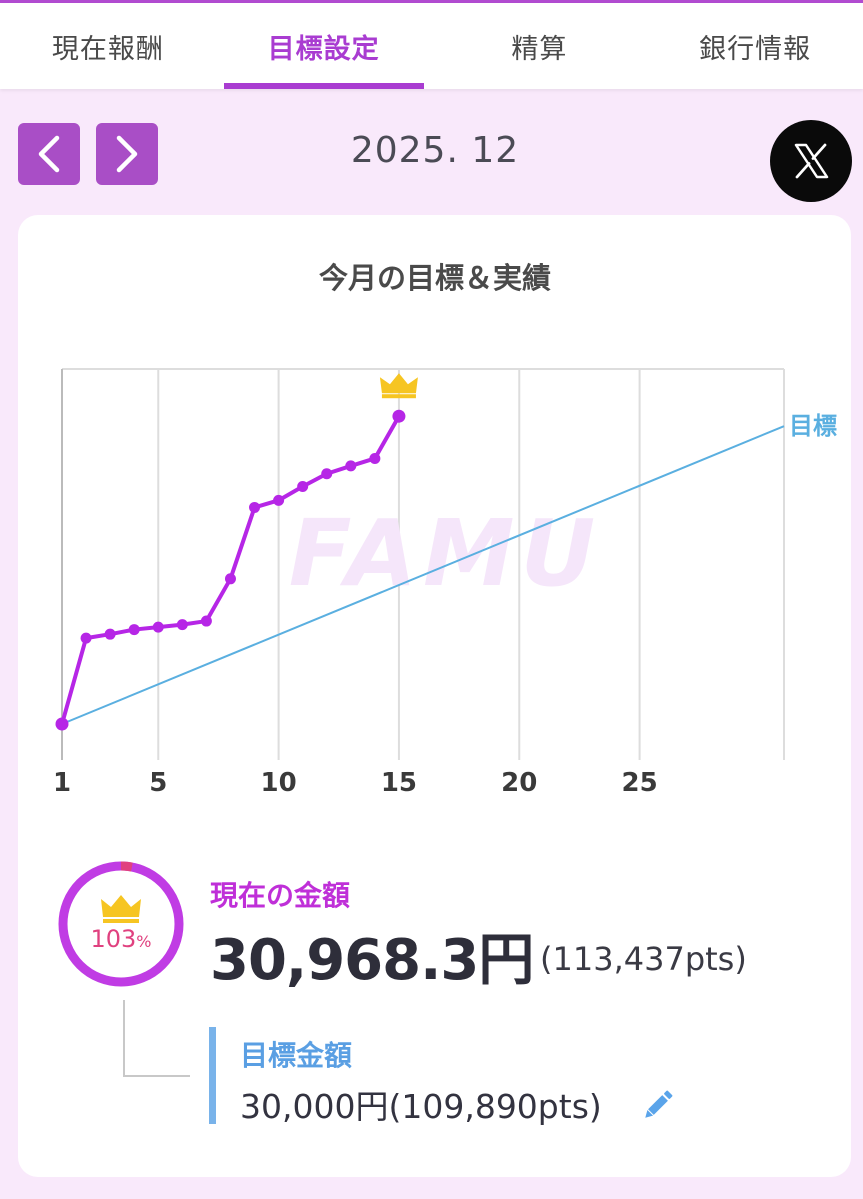  I want to click on progress-percent: 103%, so click(121, 939).